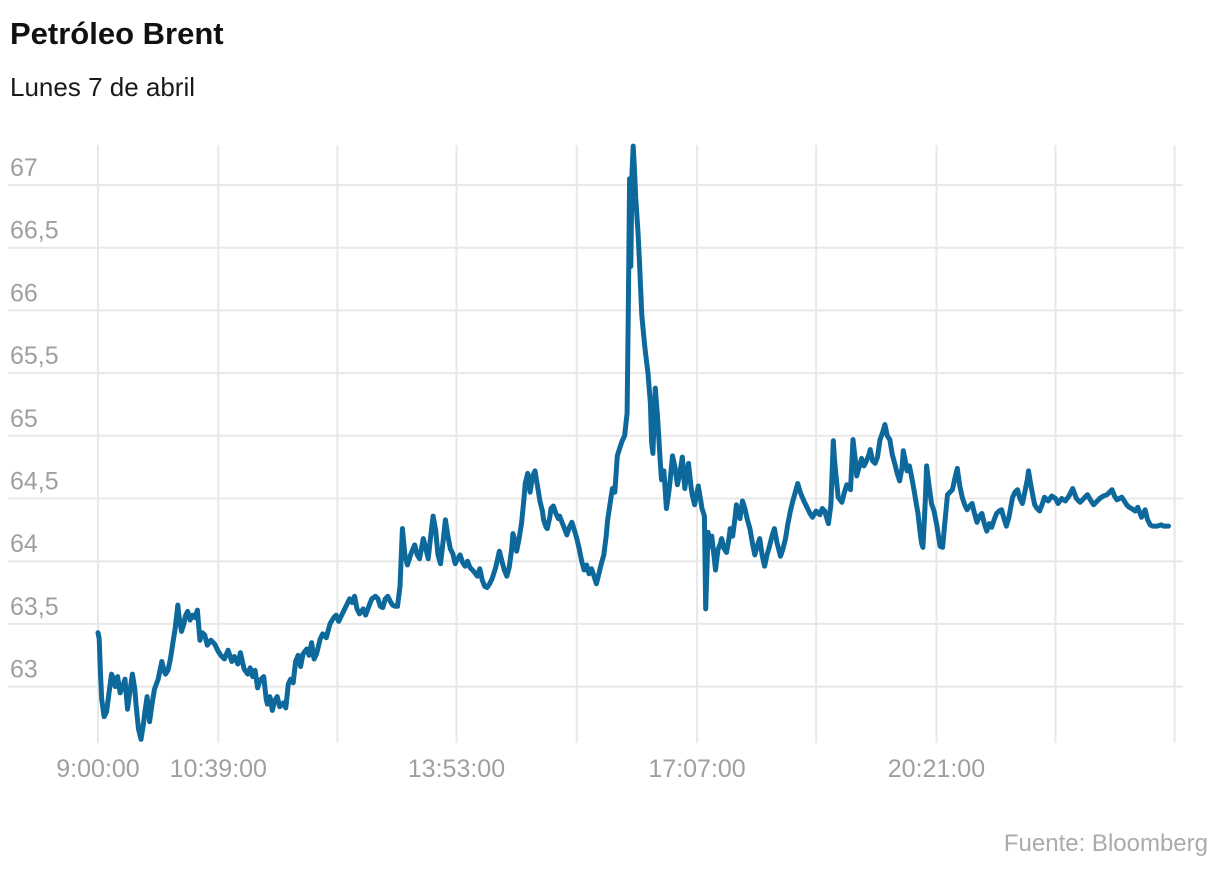 The height and width of the screenshot is (872, 1220). I want to click on x-axis-tick-label: 13:53:00, so click(456, 769).